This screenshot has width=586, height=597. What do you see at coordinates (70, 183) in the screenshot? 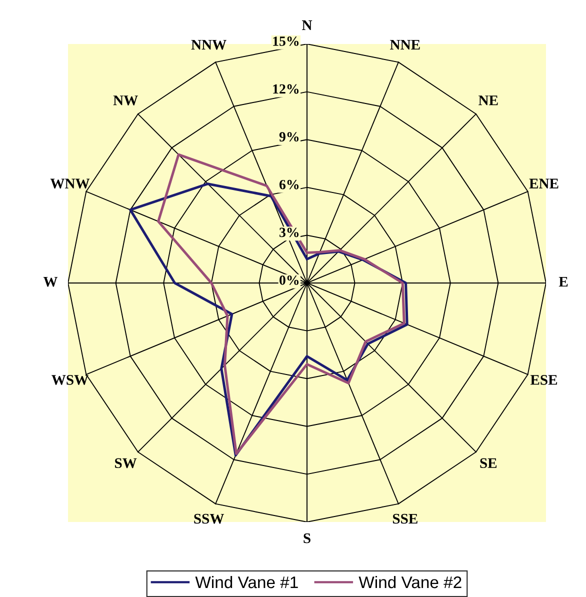
I see `spoke-label: WNW` at bounding box center [70, 183].